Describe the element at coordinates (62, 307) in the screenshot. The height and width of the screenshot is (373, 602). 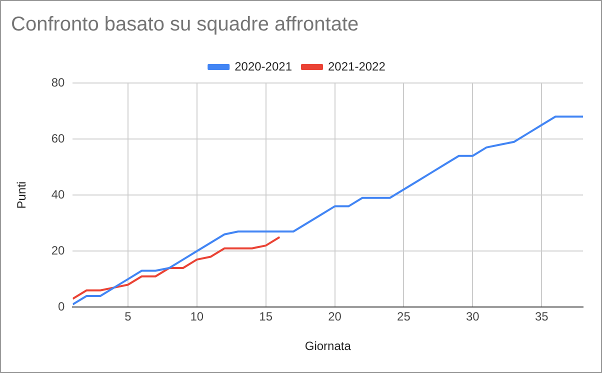
I see `y-tick-label: 0` at that location.